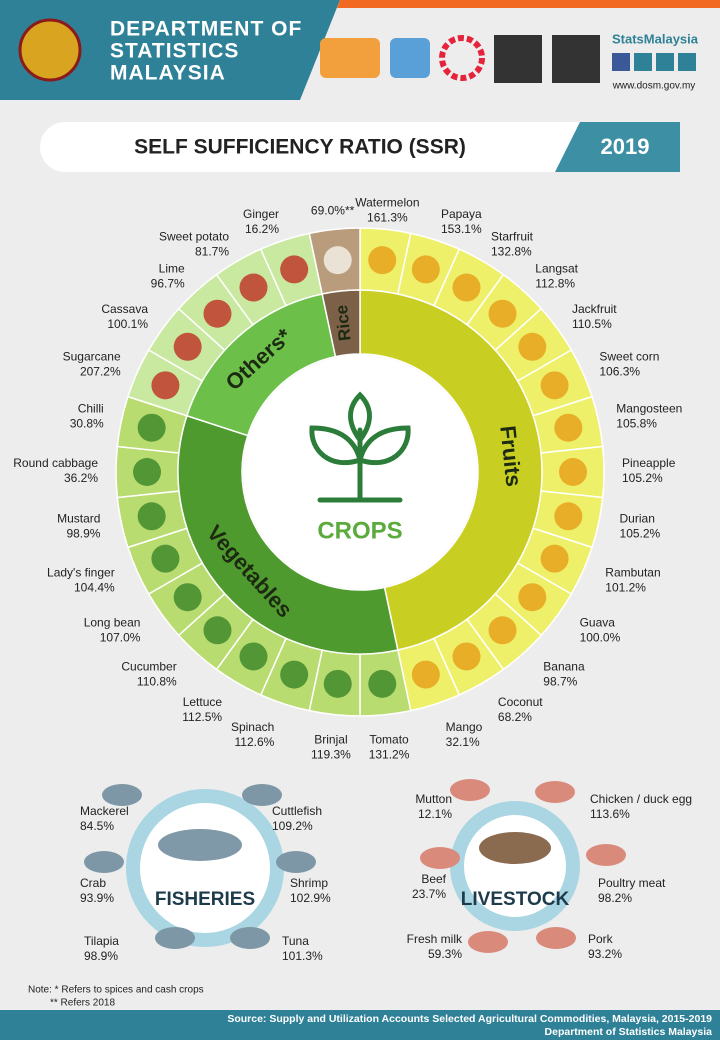 The height and width of the screenshot is (1040, 720). What do you see at coordinates (200, 845) in the screenshot?
I see `fish-icon` at bounding box center [200, 845].